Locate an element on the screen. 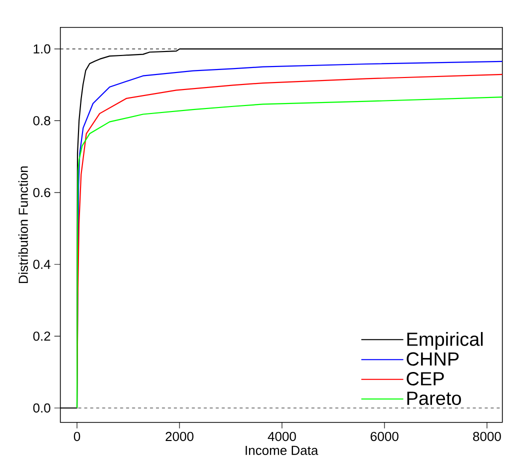 The width and height of the screenshot is (524, 471). x-tick-label: 8000 is located at coordinates (487, 437).